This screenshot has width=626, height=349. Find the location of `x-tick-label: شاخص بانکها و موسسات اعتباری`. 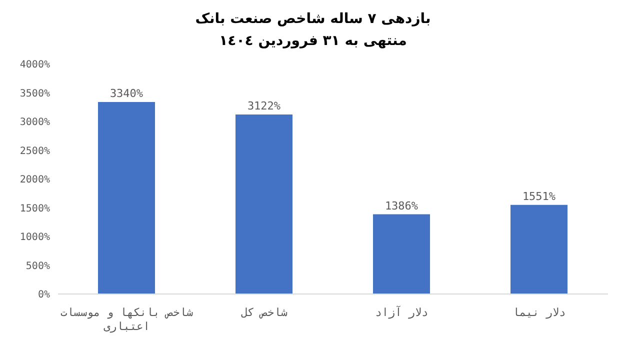

x-tick-label: شاخص بانکها و موسسات اعتباری is located at coordinates (127, 319).